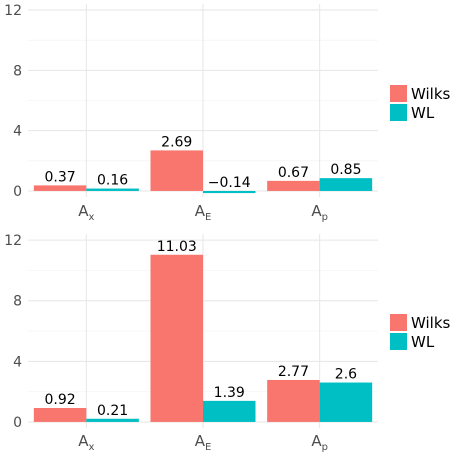 Image resolution: width=457 pixels, height=461 pixels. What do you see at coordinates (345, 170) in the screenshot?
I see `bar-value-label: 0.85` at bounding box center [345, 170].